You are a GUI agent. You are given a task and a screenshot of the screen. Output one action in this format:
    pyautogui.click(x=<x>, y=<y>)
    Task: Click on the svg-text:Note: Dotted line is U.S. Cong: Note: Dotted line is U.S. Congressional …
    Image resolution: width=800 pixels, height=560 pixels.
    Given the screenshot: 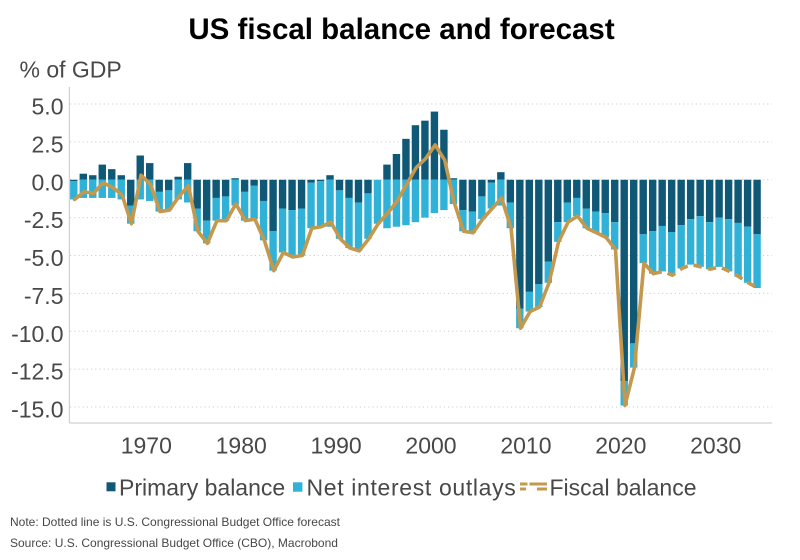 What is the action you would take?
    pyautogui.click(x=175, y=522)
    